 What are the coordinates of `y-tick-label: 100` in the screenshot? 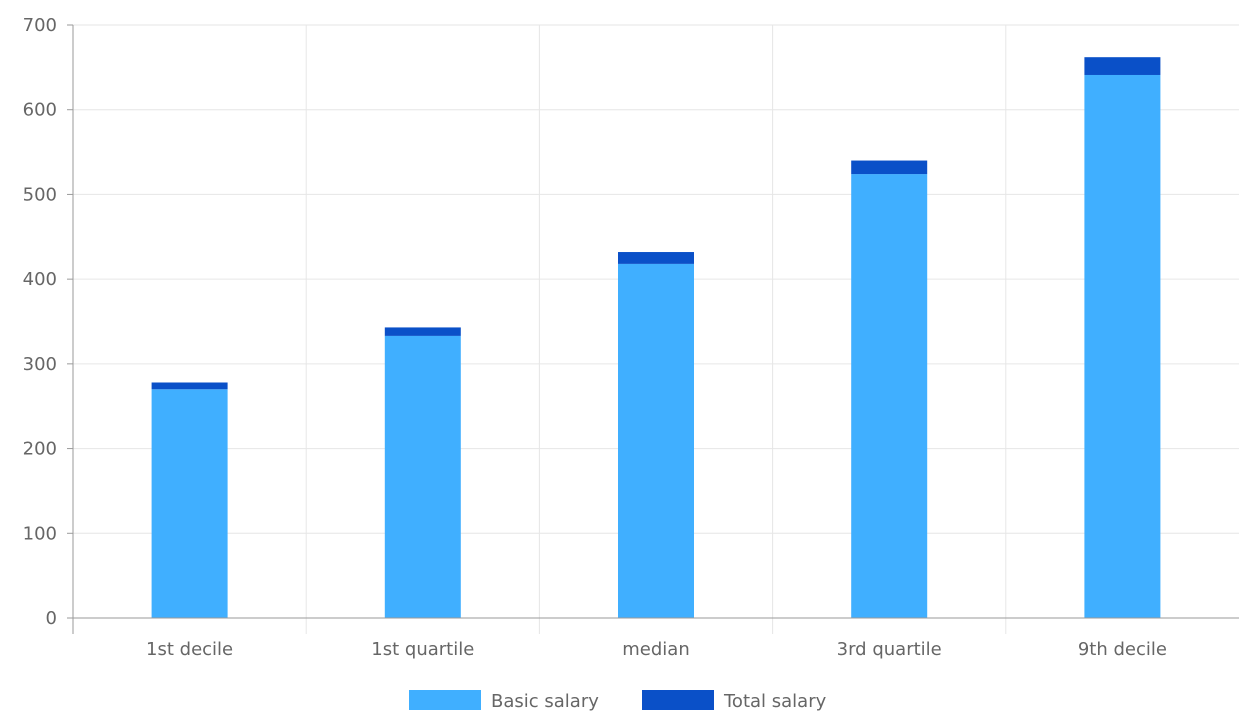 It's located at (40, 533).